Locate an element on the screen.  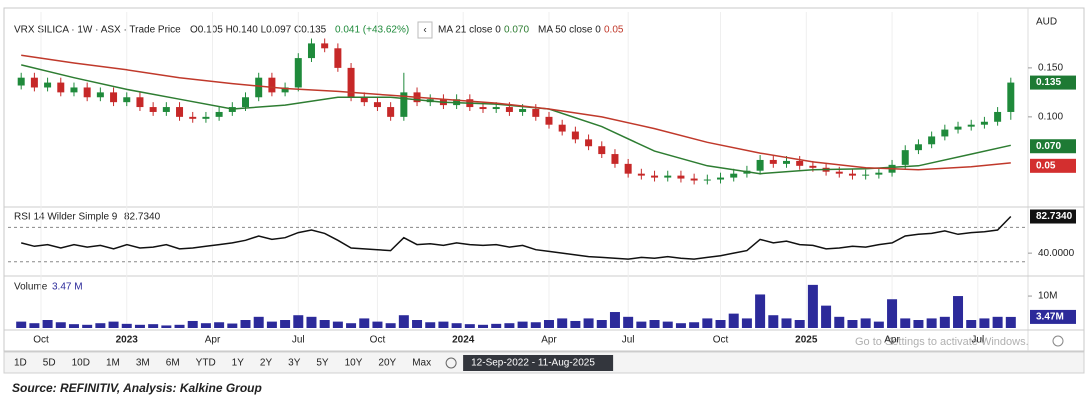
x-tick-label: 2023 is located at coordinates (127, 340).